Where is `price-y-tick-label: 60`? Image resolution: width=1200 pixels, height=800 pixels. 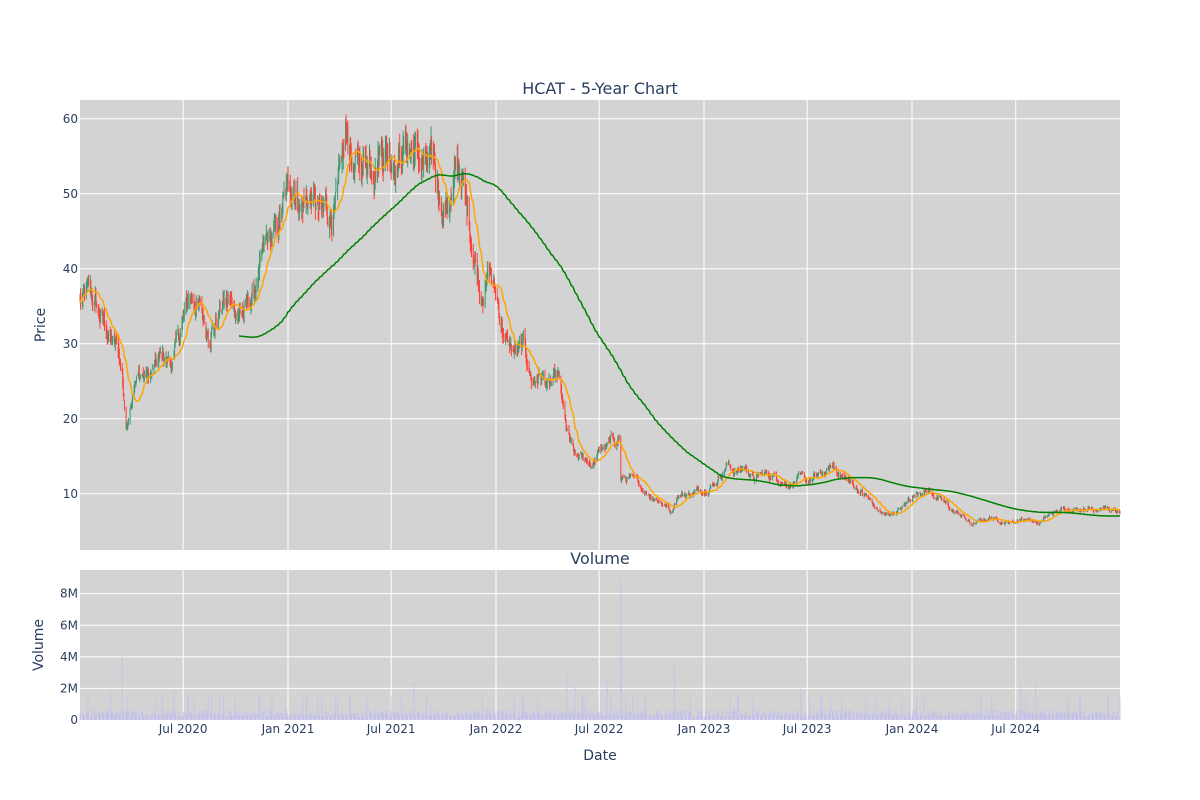
price-y-tick-label: 60 is located at coordinates (70, 119).